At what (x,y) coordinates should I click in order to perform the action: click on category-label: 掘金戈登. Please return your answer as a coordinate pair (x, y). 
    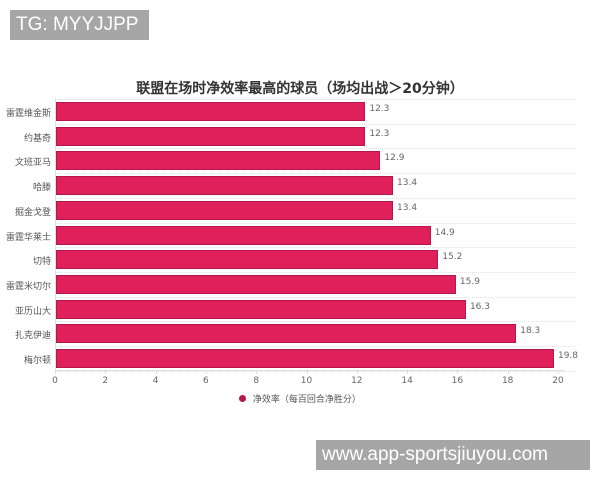
    Looking at the image, I should click on (32, 212).